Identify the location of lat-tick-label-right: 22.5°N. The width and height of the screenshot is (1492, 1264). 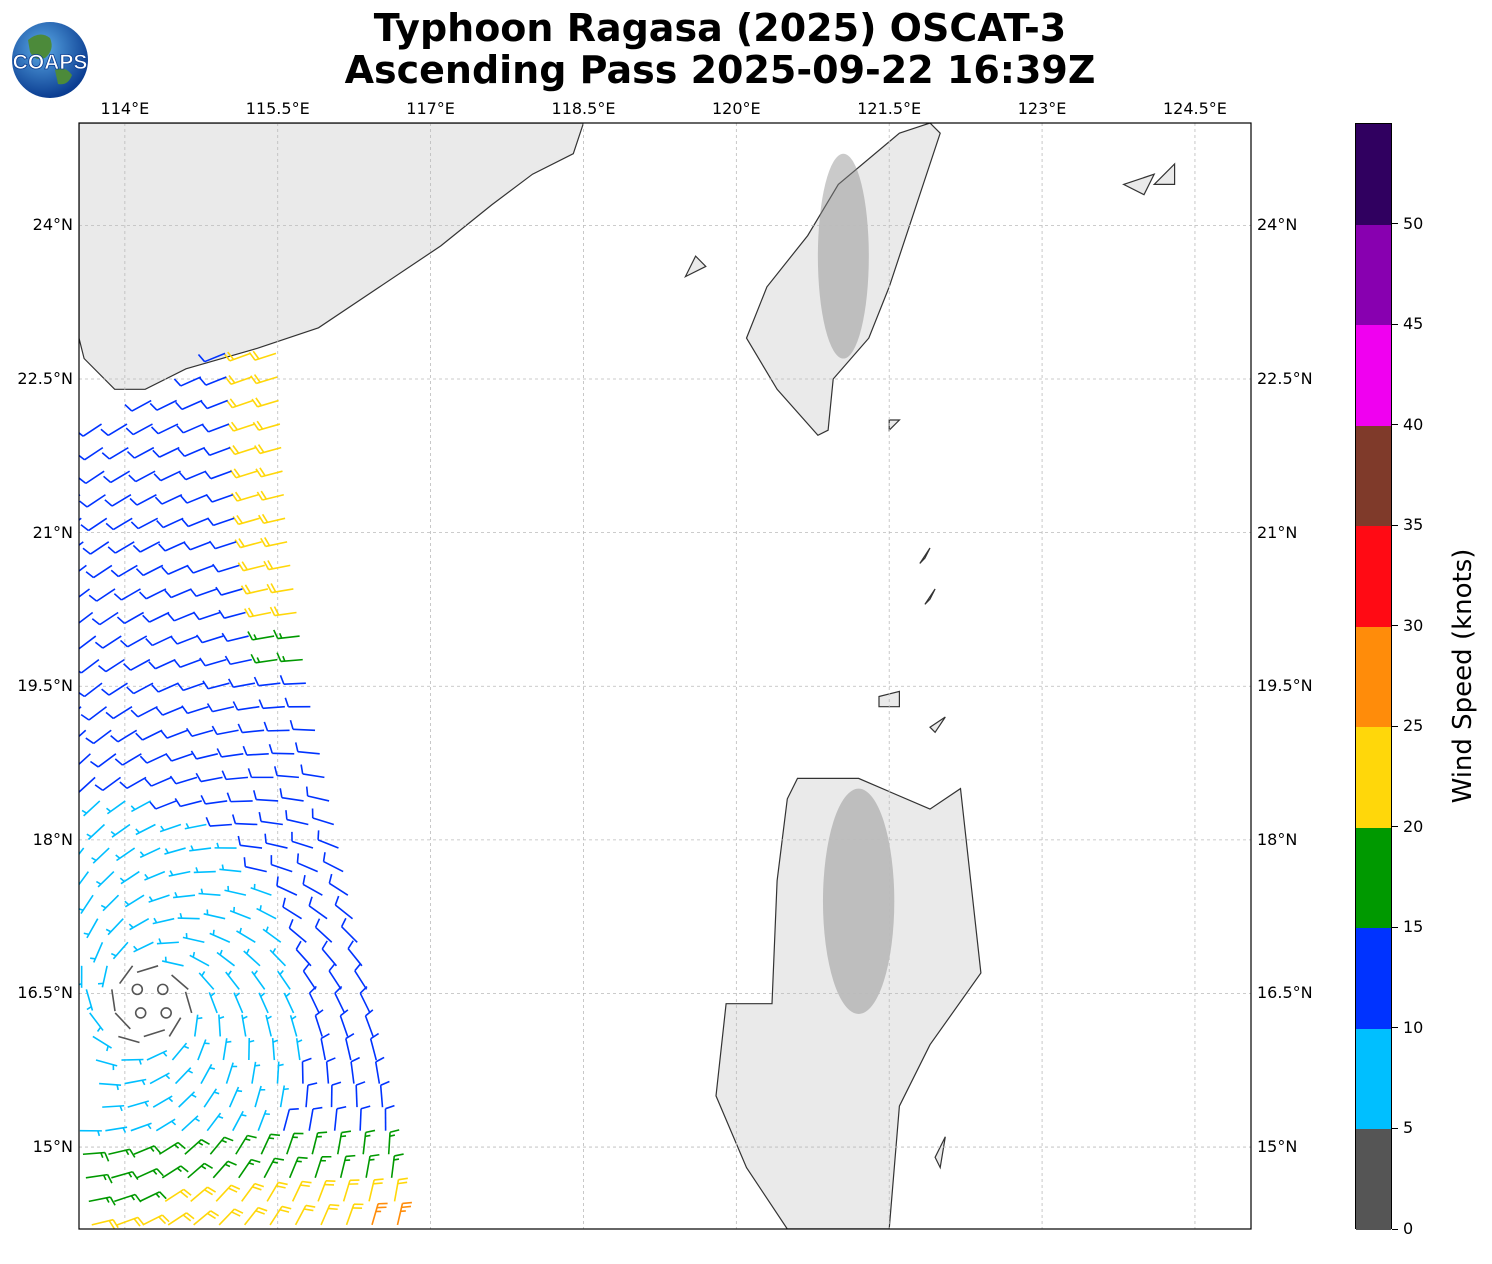
(1285, 379).